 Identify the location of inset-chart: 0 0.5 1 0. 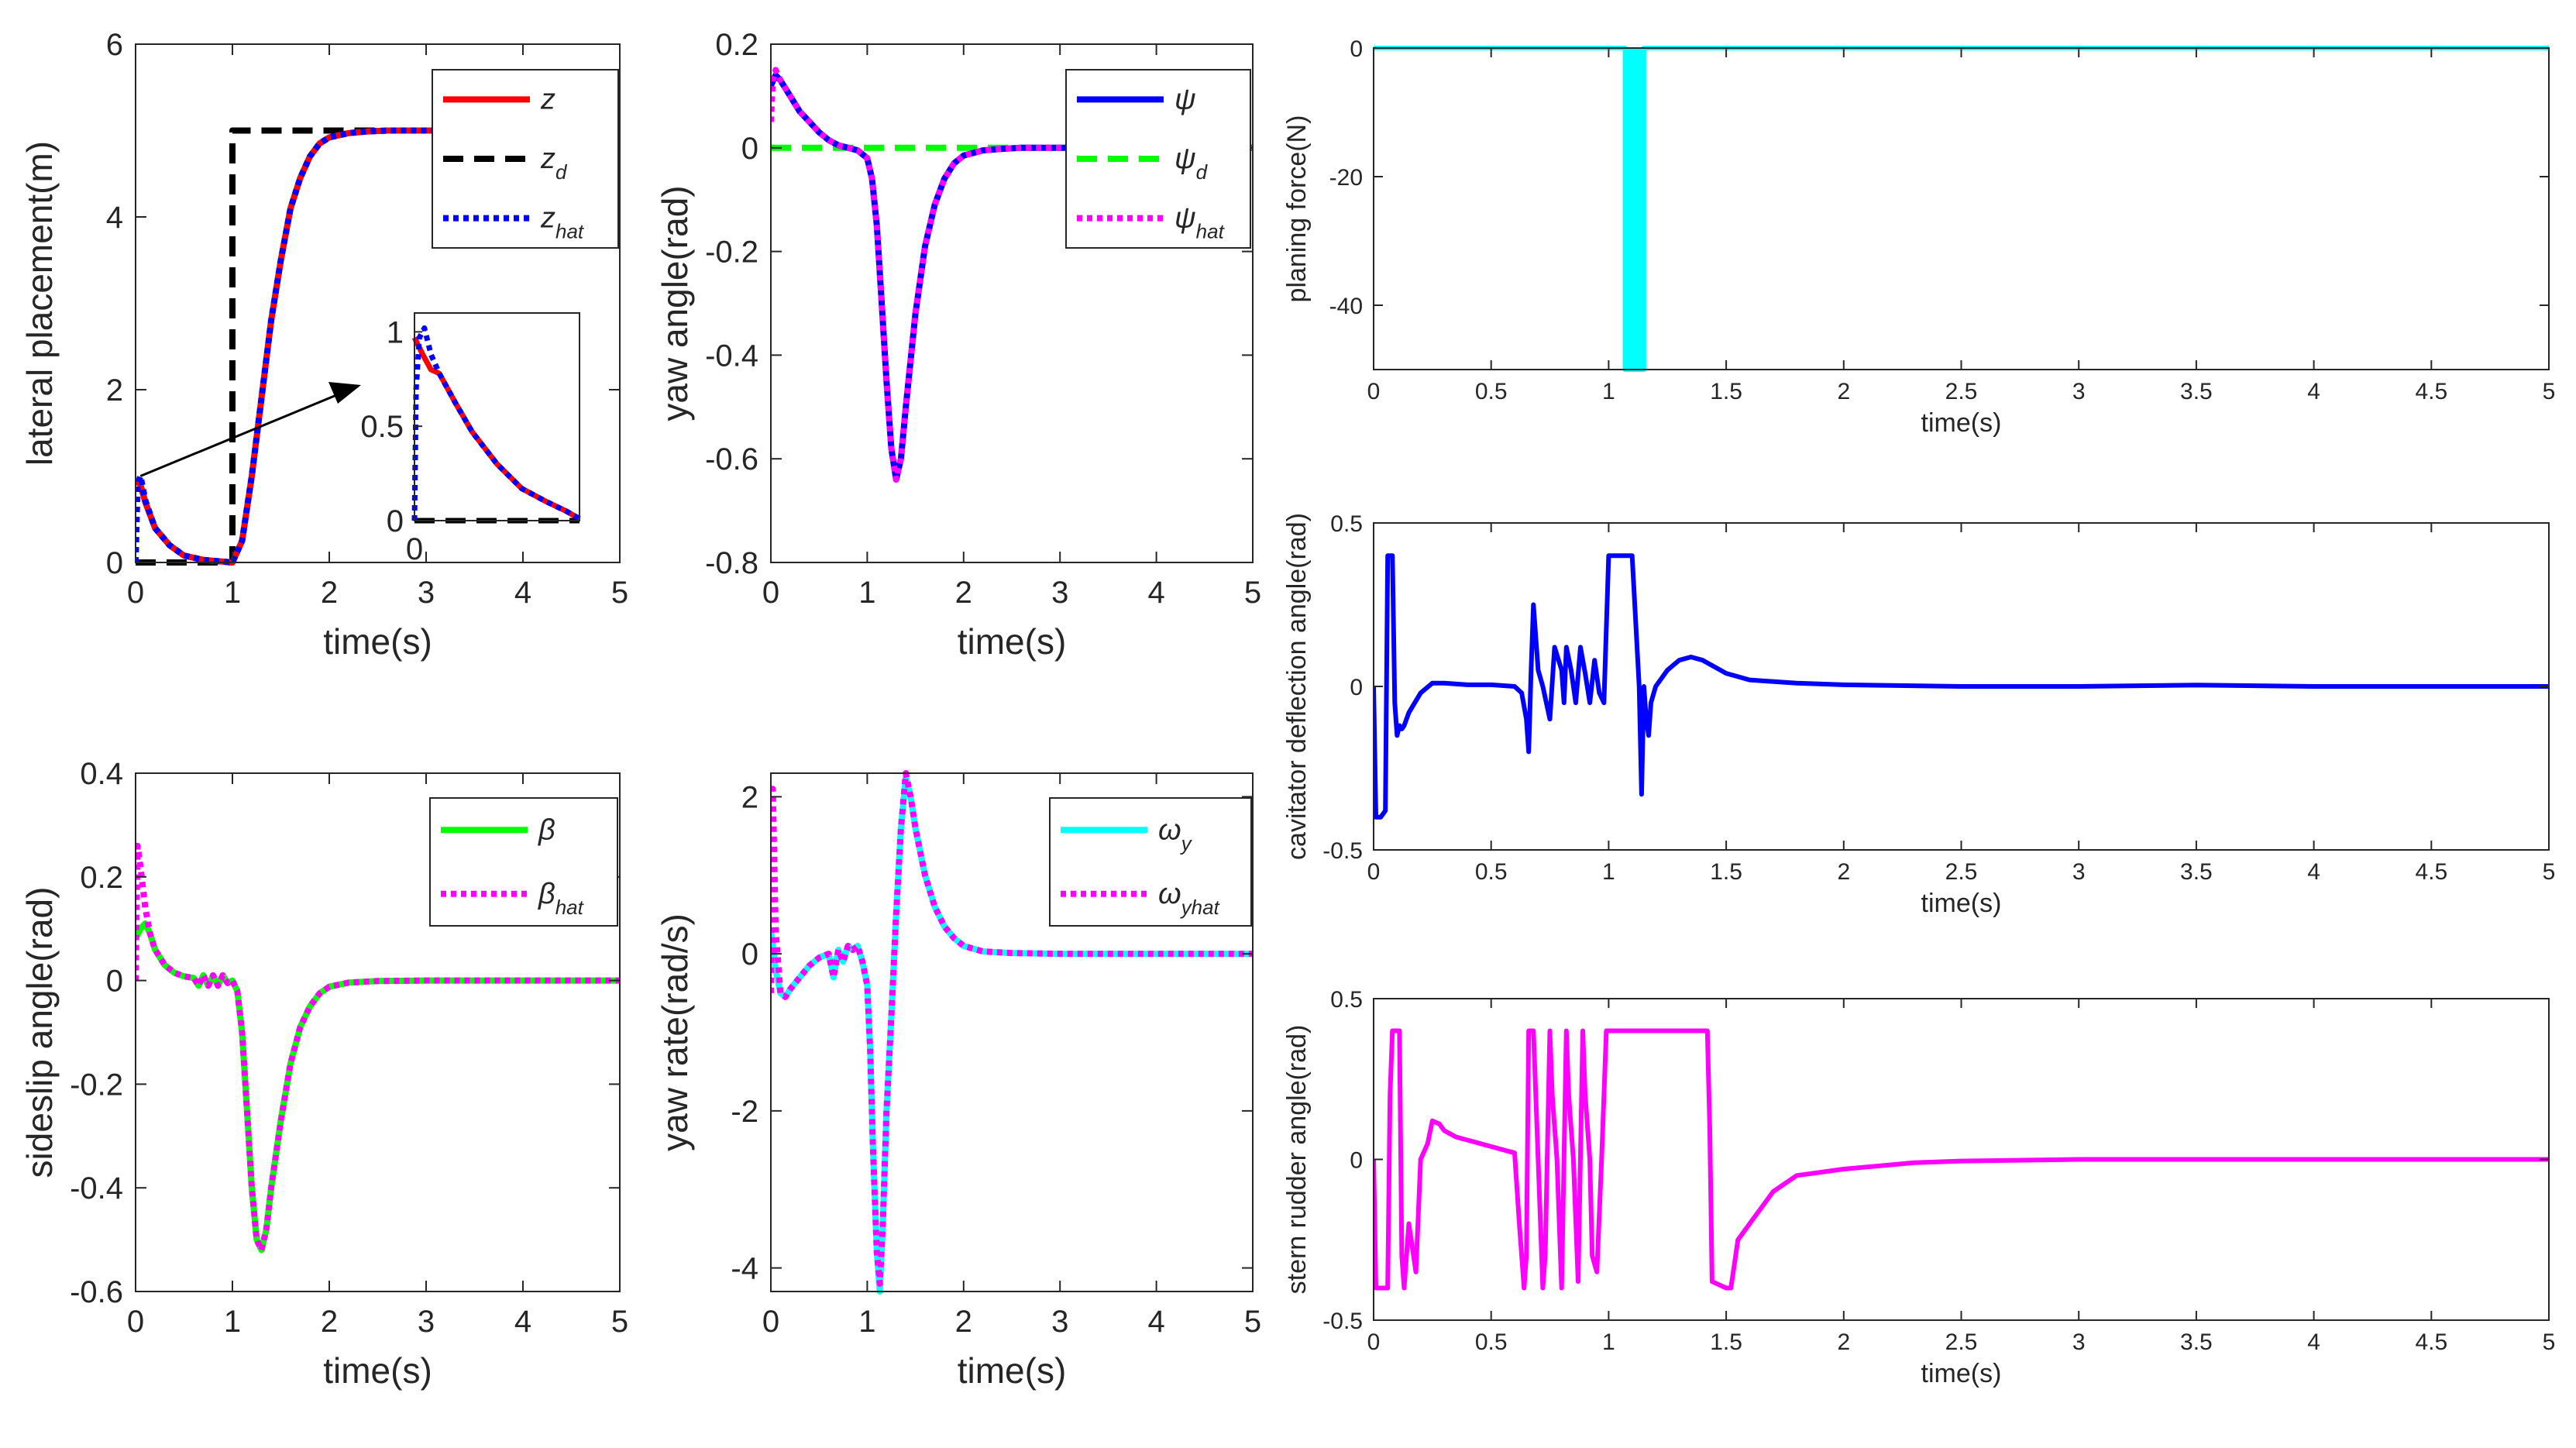
(360, 439).